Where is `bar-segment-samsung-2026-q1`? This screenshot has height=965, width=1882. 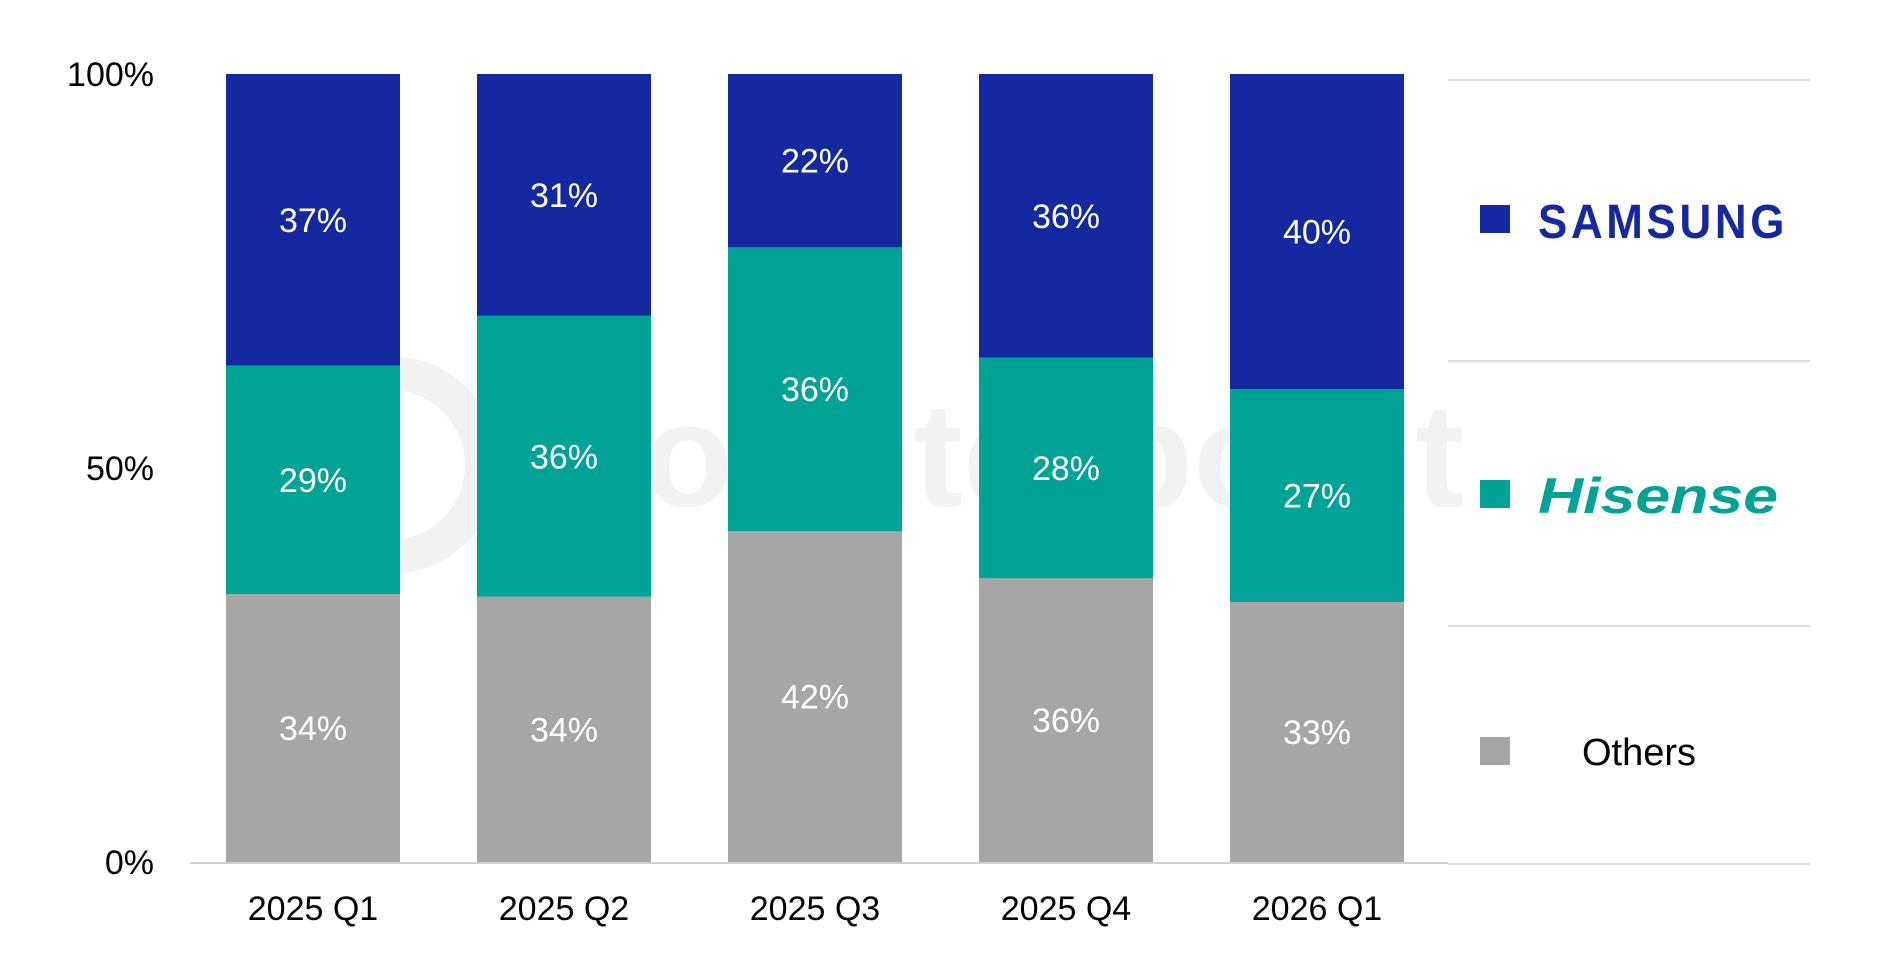 bar-segment-samsung-2026-q1 is located at coordinates (1317, 232).